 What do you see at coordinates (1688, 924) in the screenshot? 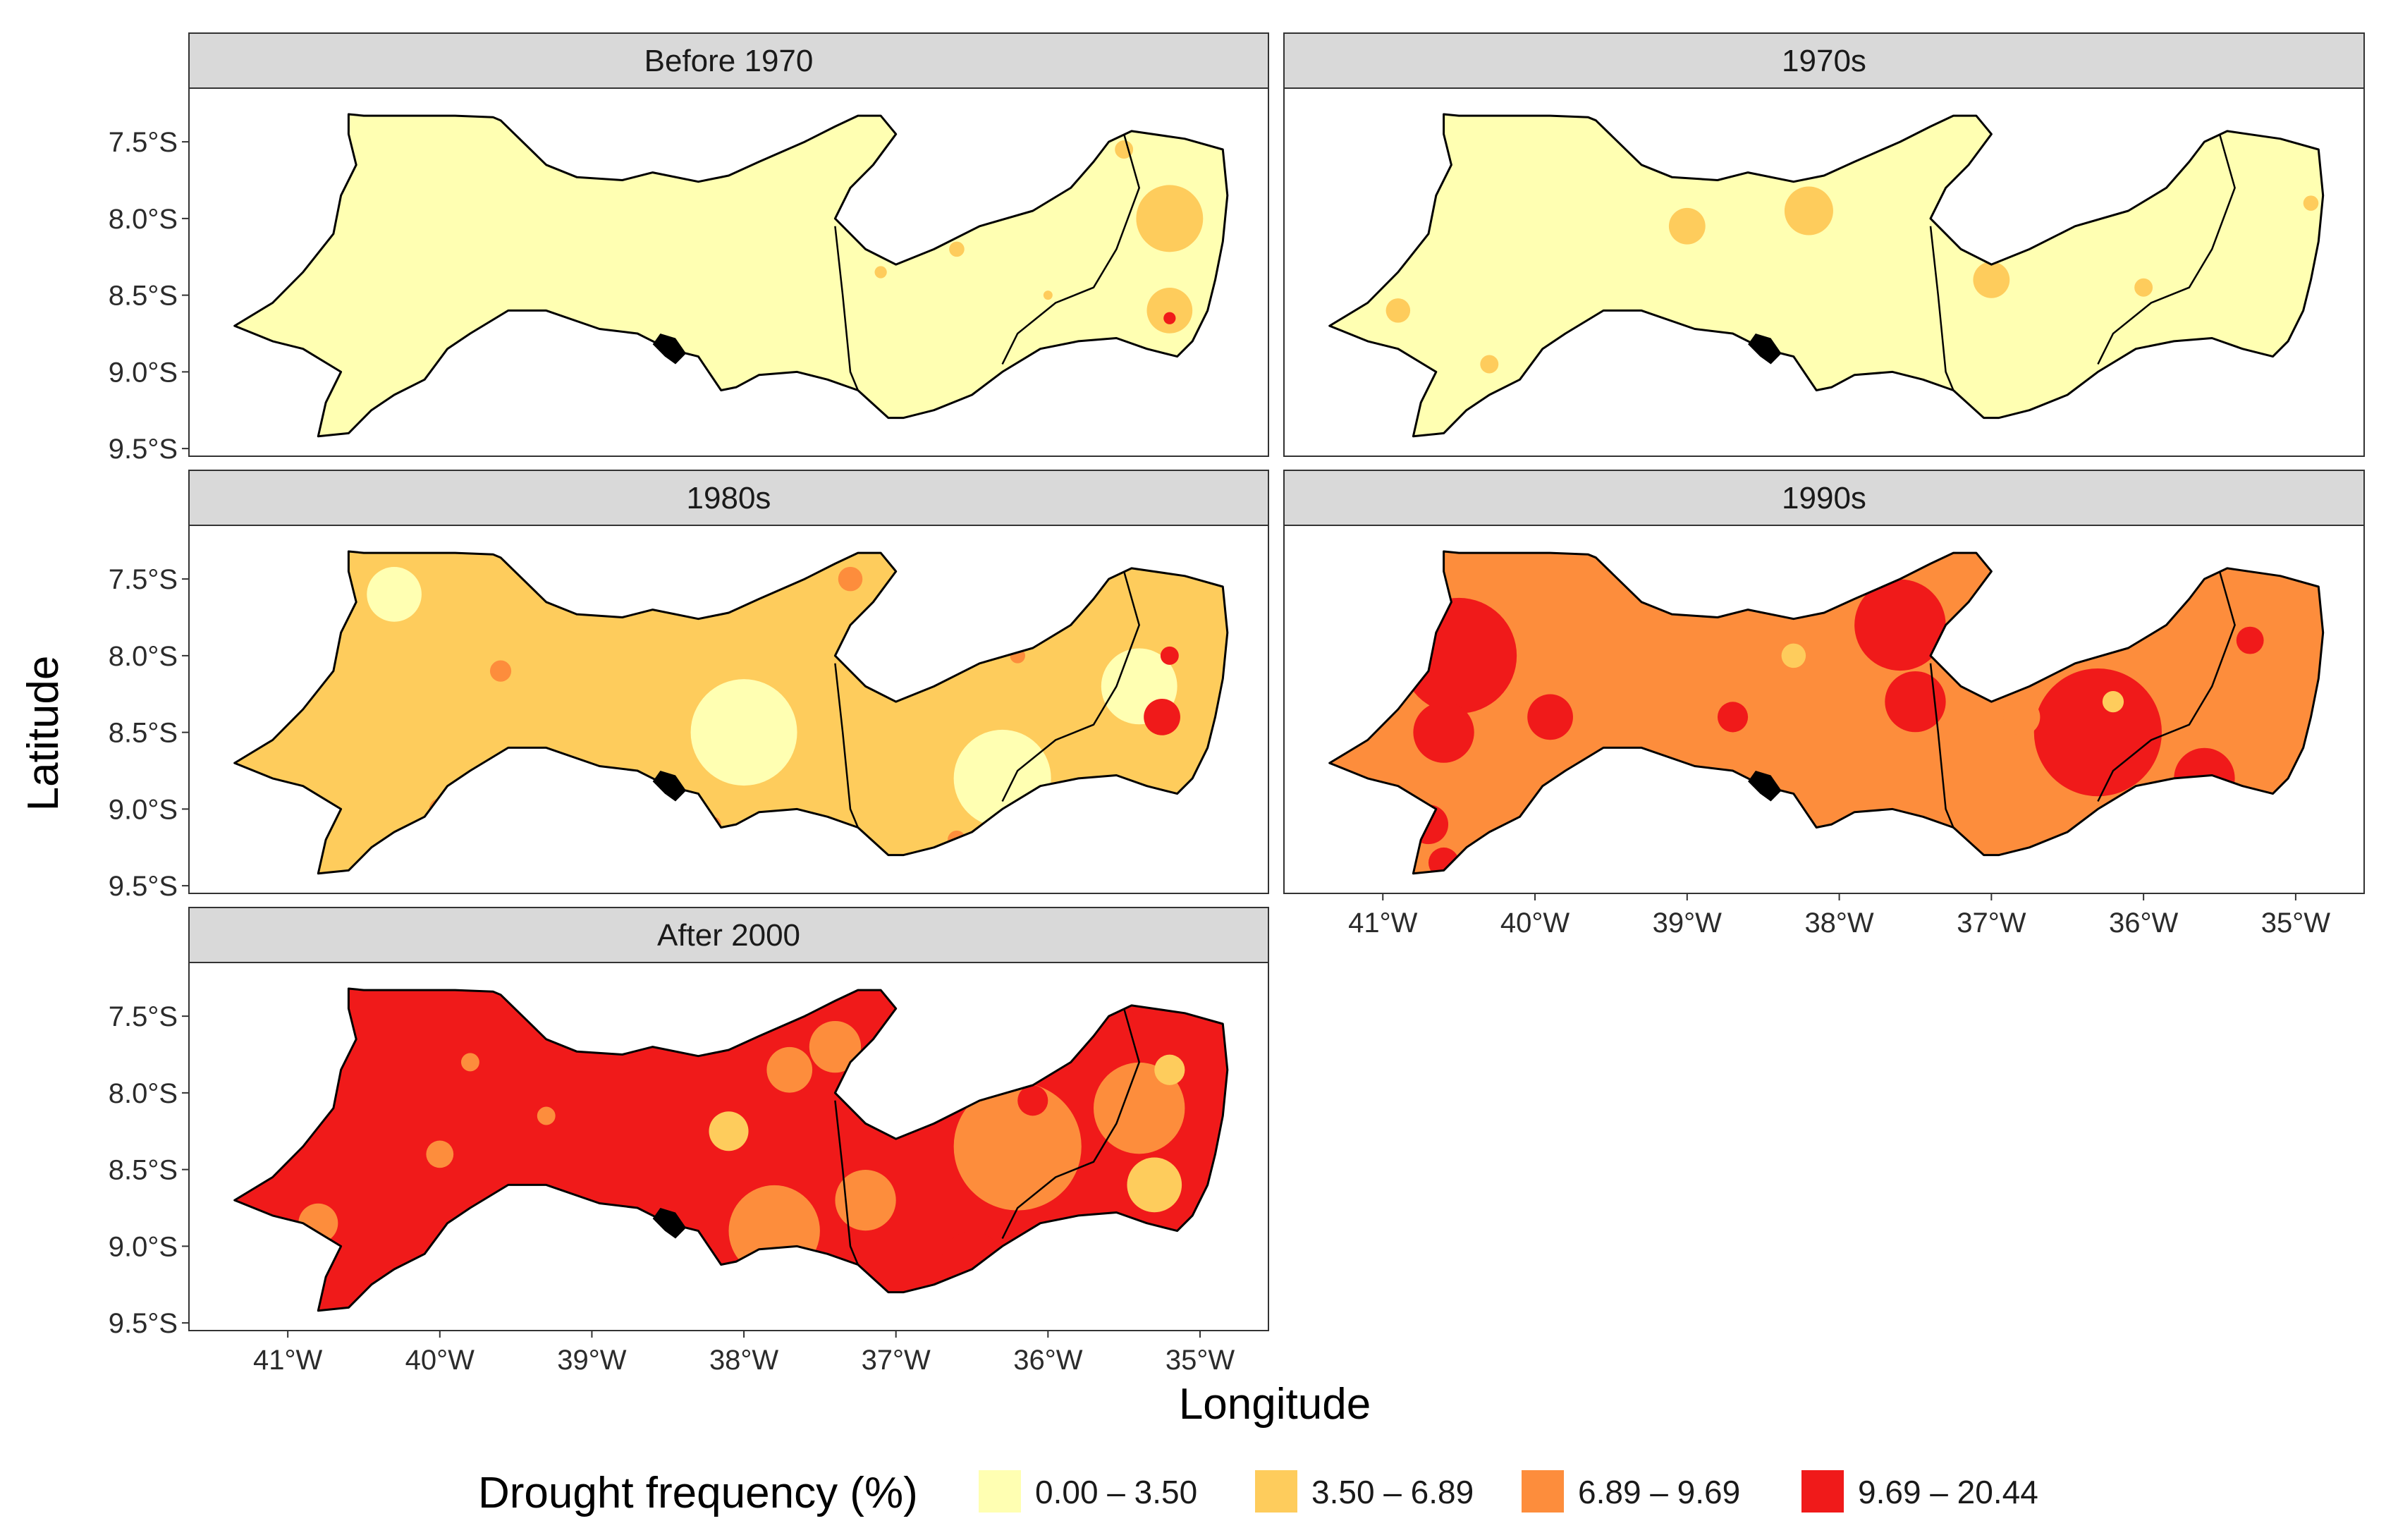
I see `lon-tick-label: 39°W` at bounding box center [1688, 924].